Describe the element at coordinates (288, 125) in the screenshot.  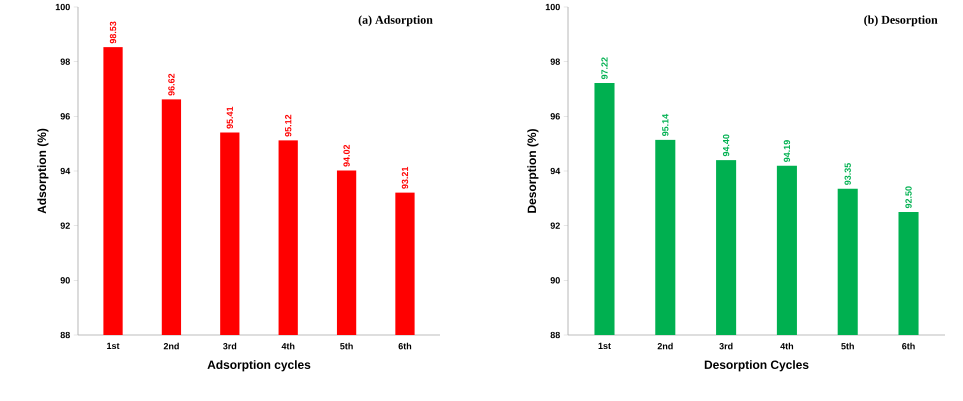
I see `data-label: 95.12` at that location.